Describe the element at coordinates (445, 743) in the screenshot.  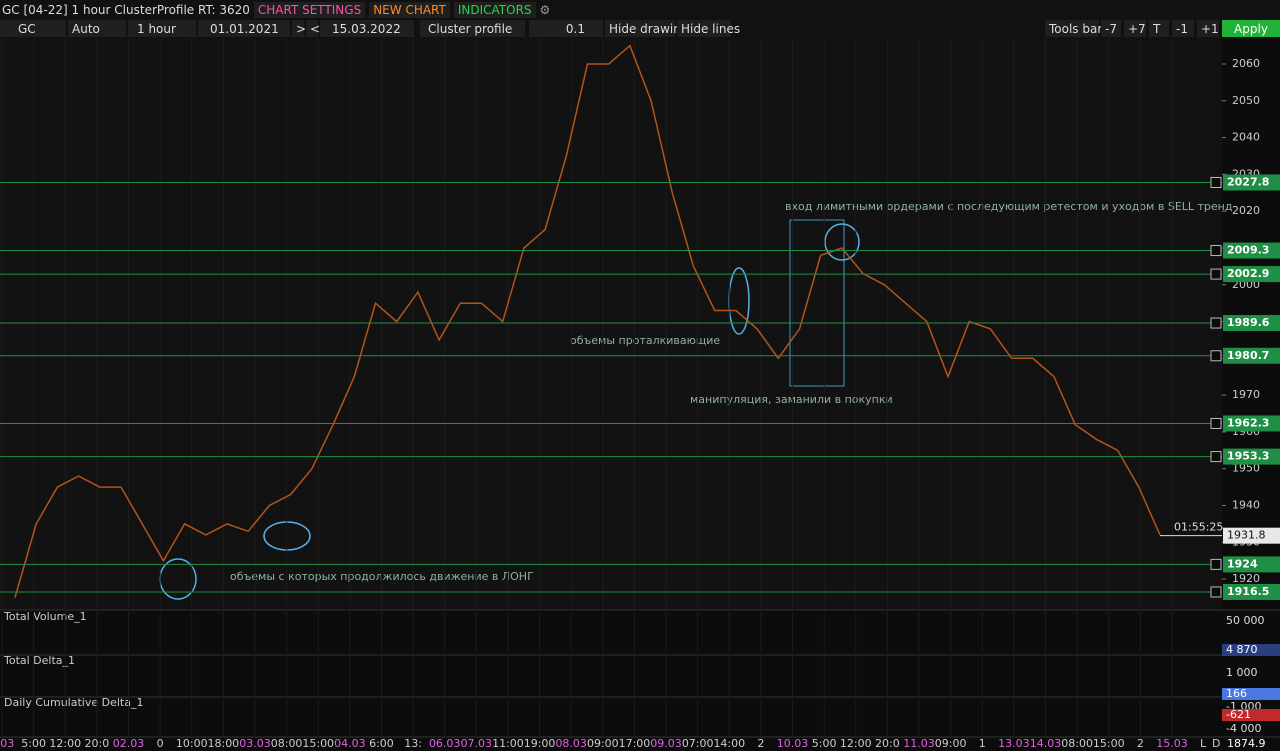
I see `time-label: 06.03` at that location.